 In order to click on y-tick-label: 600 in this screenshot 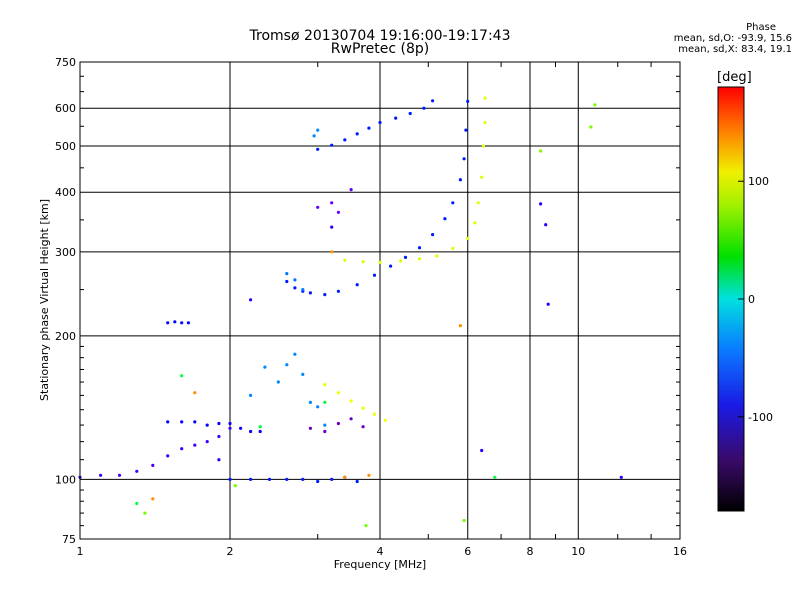, I will do `click(65, 108)`.